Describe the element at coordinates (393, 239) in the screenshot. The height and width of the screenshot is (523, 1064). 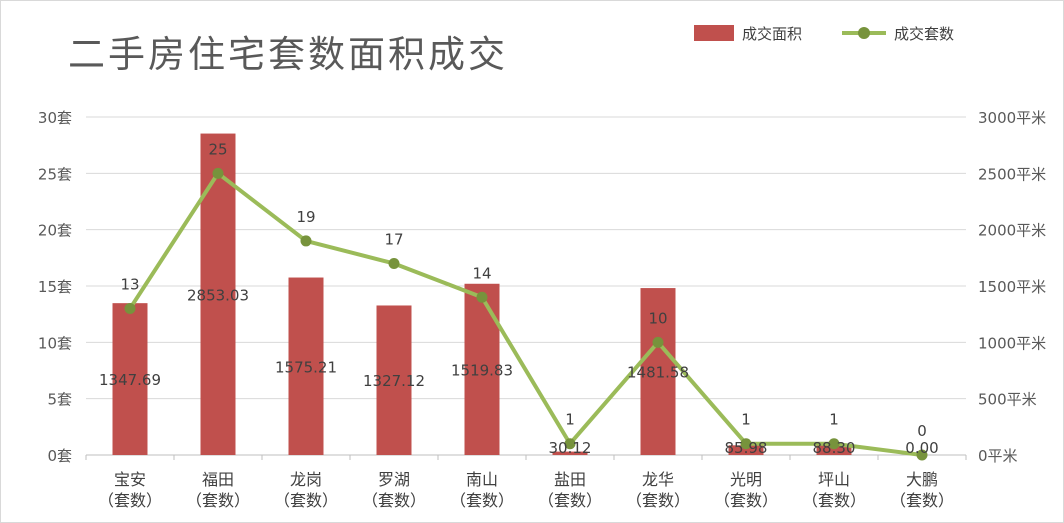
I see `line-data-label: 17` at that location.